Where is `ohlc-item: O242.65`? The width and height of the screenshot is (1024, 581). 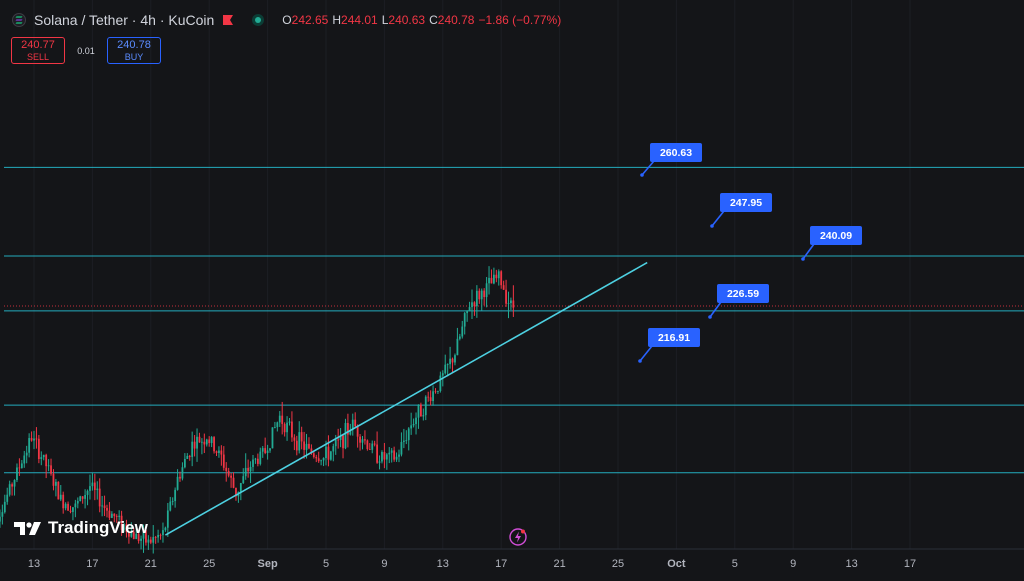
ohlc-item: O242.65 is located at coordinates (305, 20).